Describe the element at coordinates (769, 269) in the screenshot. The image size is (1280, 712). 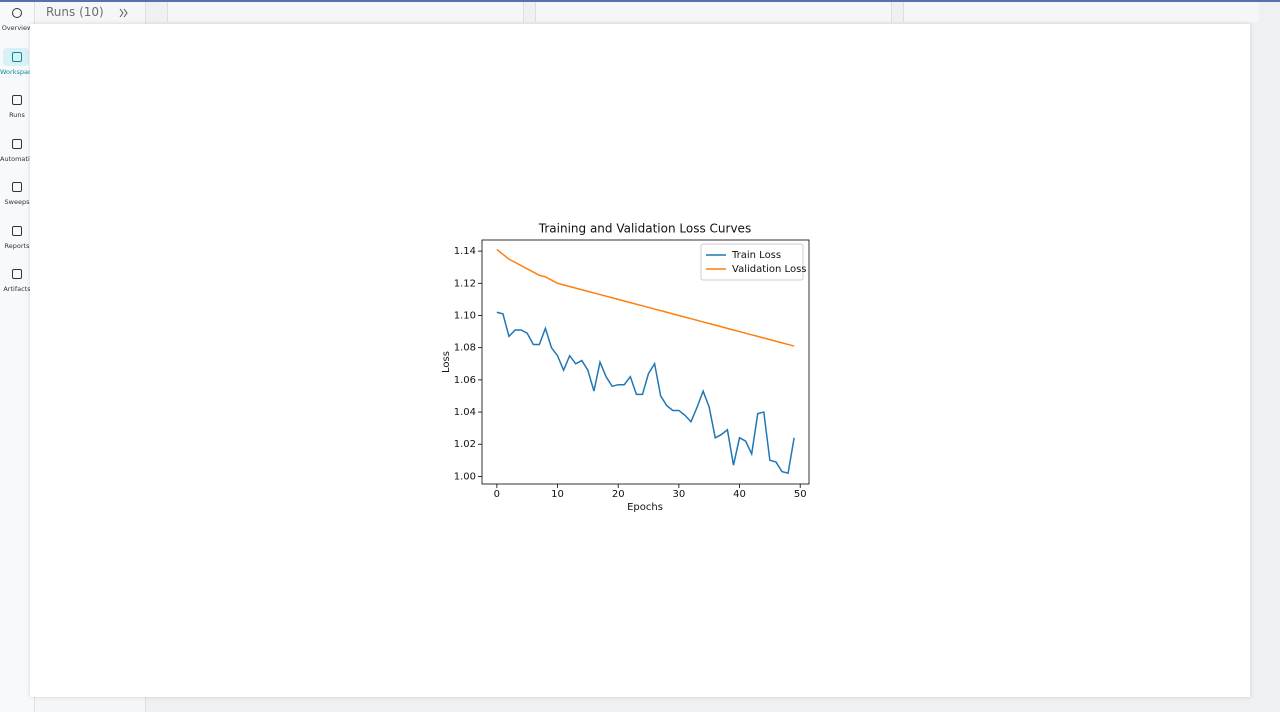
I see `legend-label: Validation Loss` at that location.